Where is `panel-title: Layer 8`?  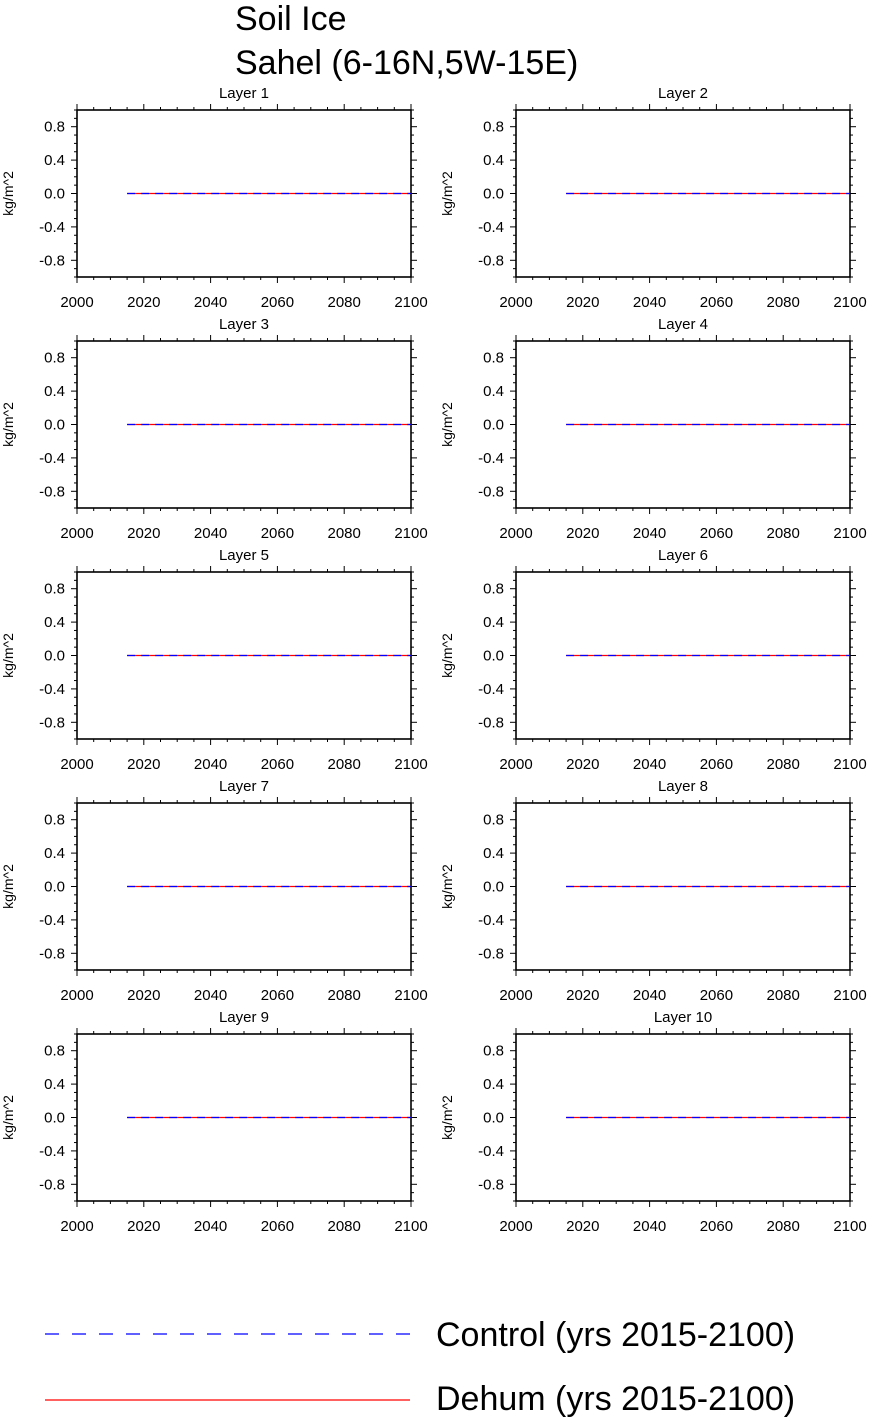 panel-title: Layer 8 is located at coordinates (683, 786).